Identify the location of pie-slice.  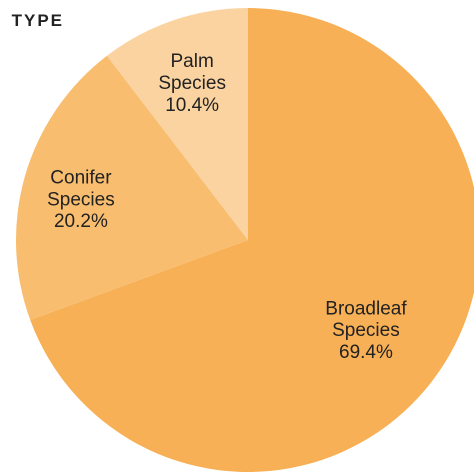
(177, 124).